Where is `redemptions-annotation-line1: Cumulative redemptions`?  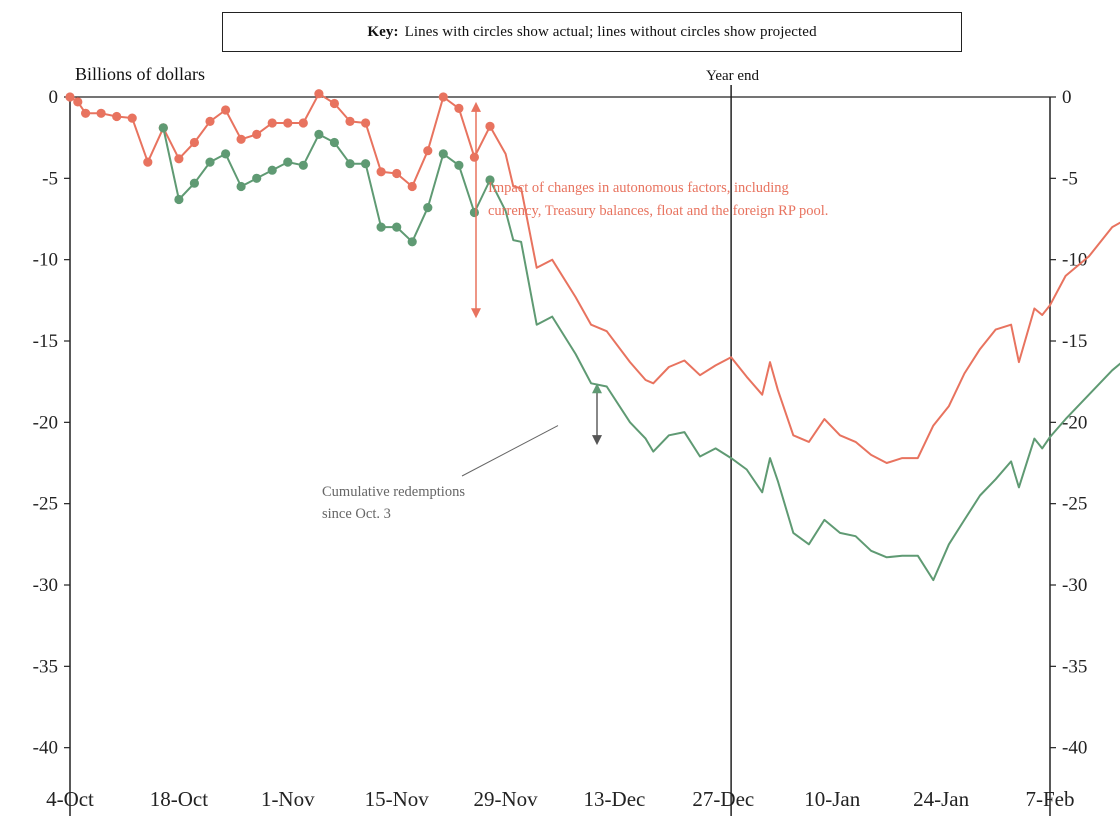
redemptions-annotation-line1: Cumulative redemptions is located at coordinates (393, 492).